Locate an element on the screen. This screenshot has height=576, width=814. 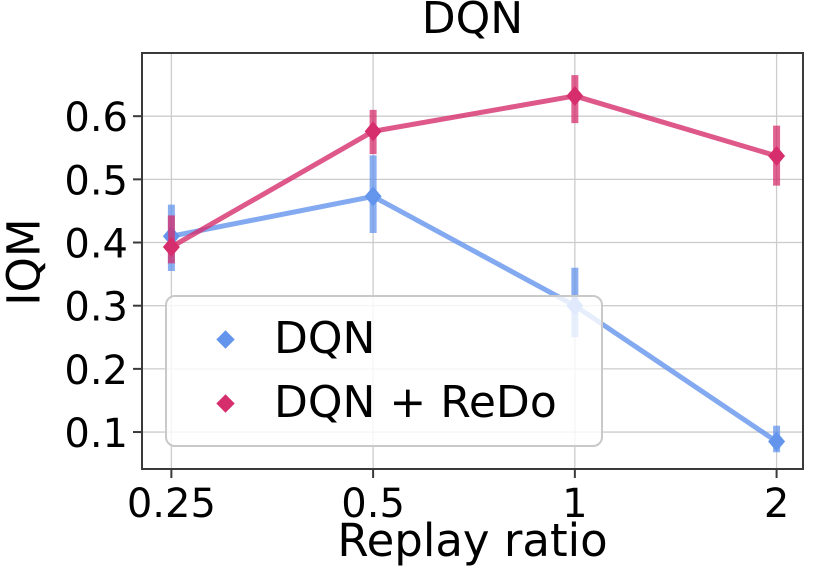
legend: DQN DQN + ReDo is located at coordinates (384, 371).